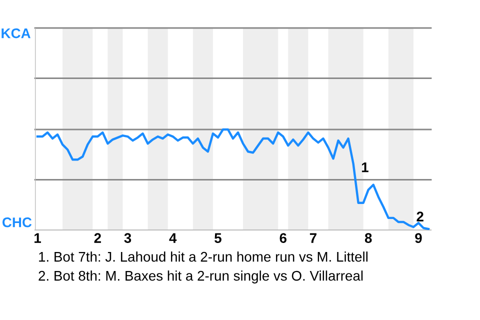 Image resolution: width=480 pixels, height=320 pixels. I want to click on x-tick-label: 2, so click(97, 238).